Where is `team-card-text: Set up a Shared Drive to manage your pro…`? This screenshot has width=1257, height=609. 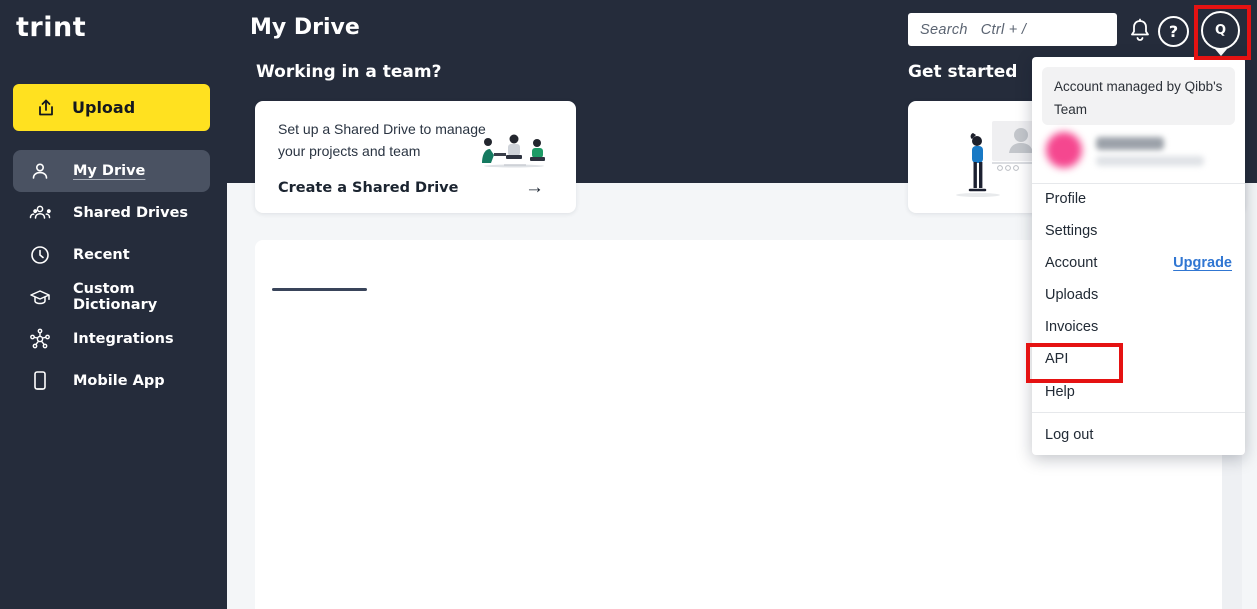
team-card-text: Set up a Shared Drive to manage your pro… is located at coordinates (382, 140).